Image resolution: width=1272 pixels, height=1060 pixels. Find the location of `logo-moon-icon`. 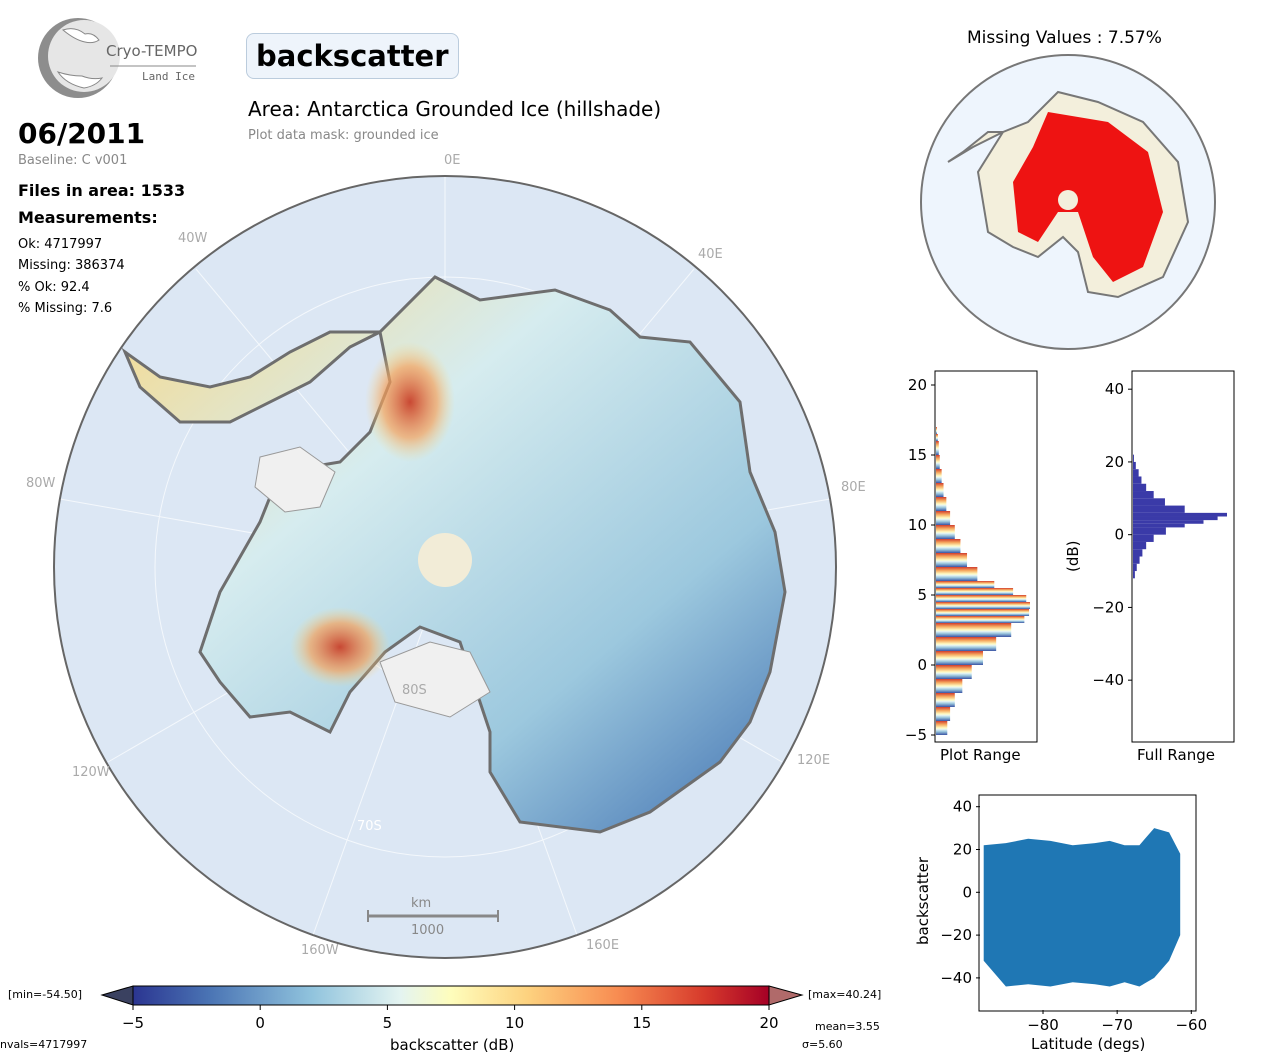

logo-moon-icon is located at coordinates (117, 58).